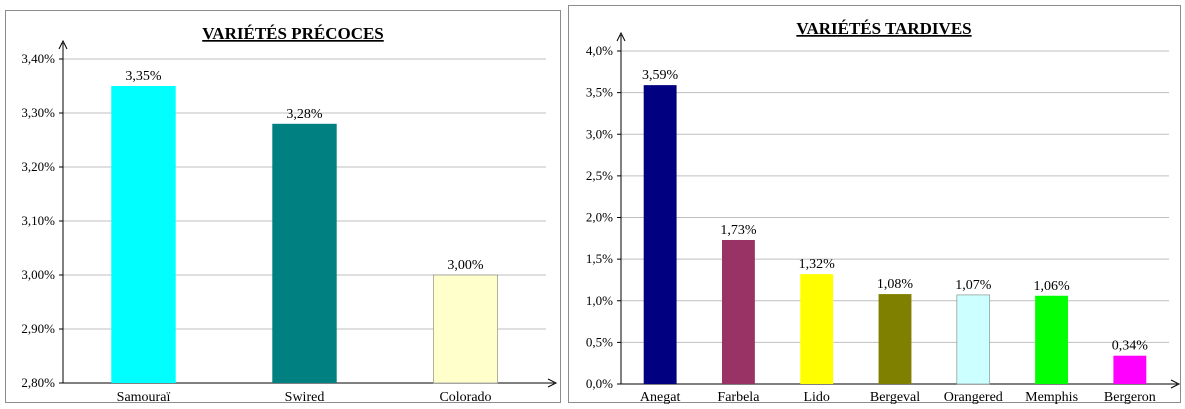 The height and width of the screenshot is (409, 1185). I want to click on chart-title: VARIÉTÉS TARDIVES, so click(883, 28).